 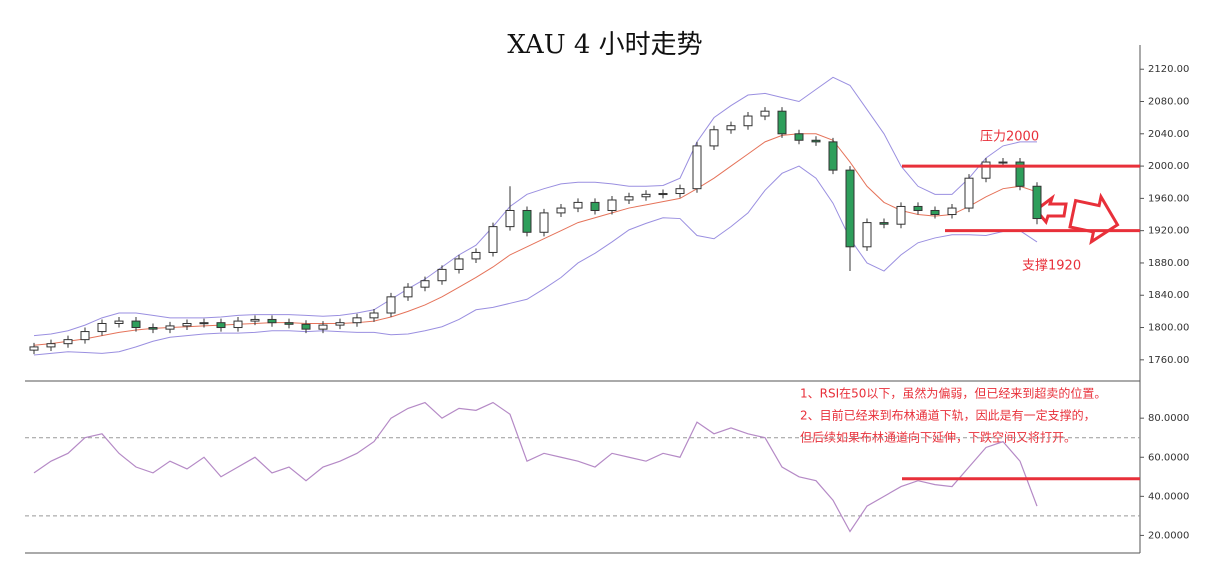 I want to click on y-tick-label: 1840.00, so click(x=1168, y=295).